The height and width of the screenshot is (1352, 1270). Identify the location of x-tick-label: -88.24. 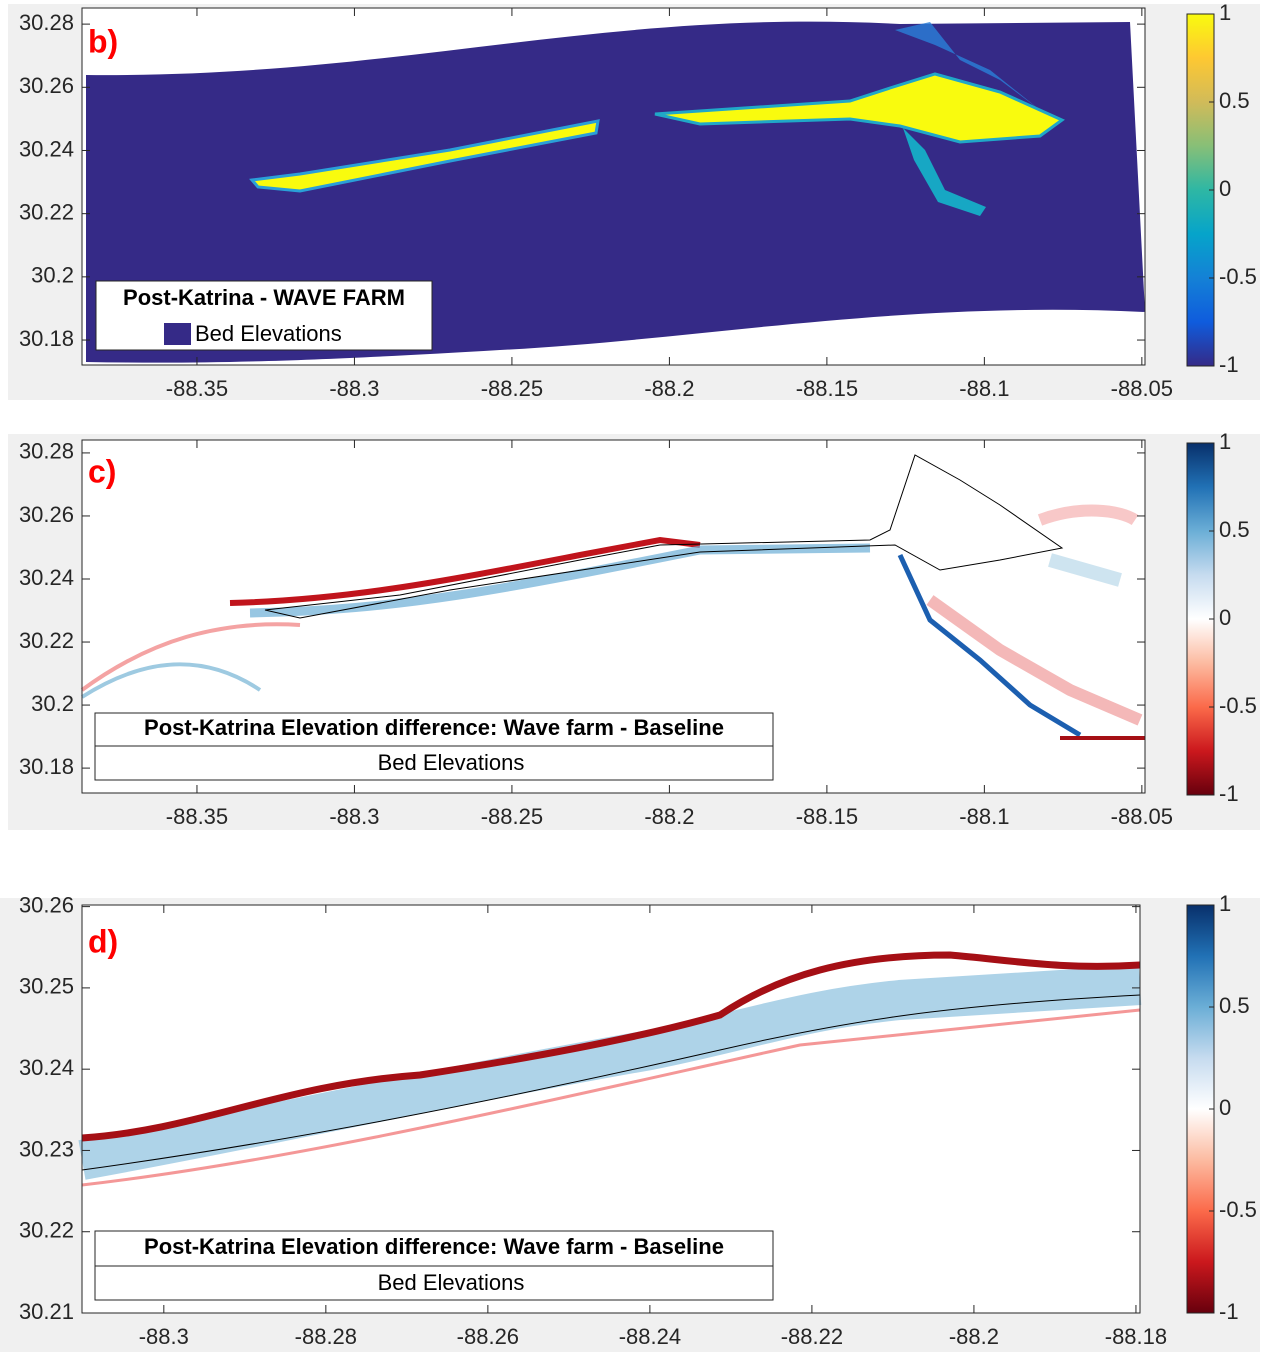
(650, 1336).